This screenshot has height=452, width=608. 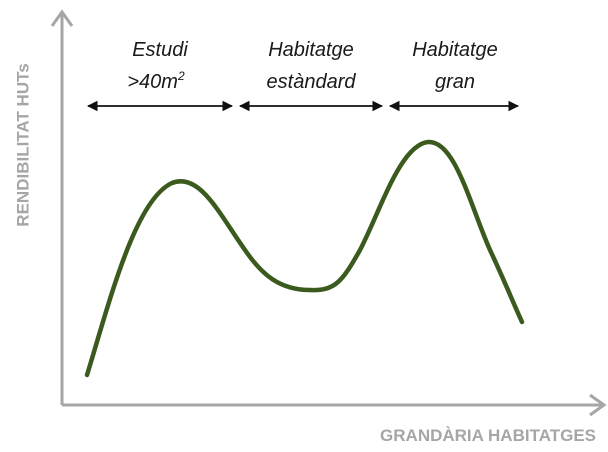 What do you see at coordinates (152, 82) in the screenshot?
I see `region-label-line: >40m` at bounding box center [152, 82].